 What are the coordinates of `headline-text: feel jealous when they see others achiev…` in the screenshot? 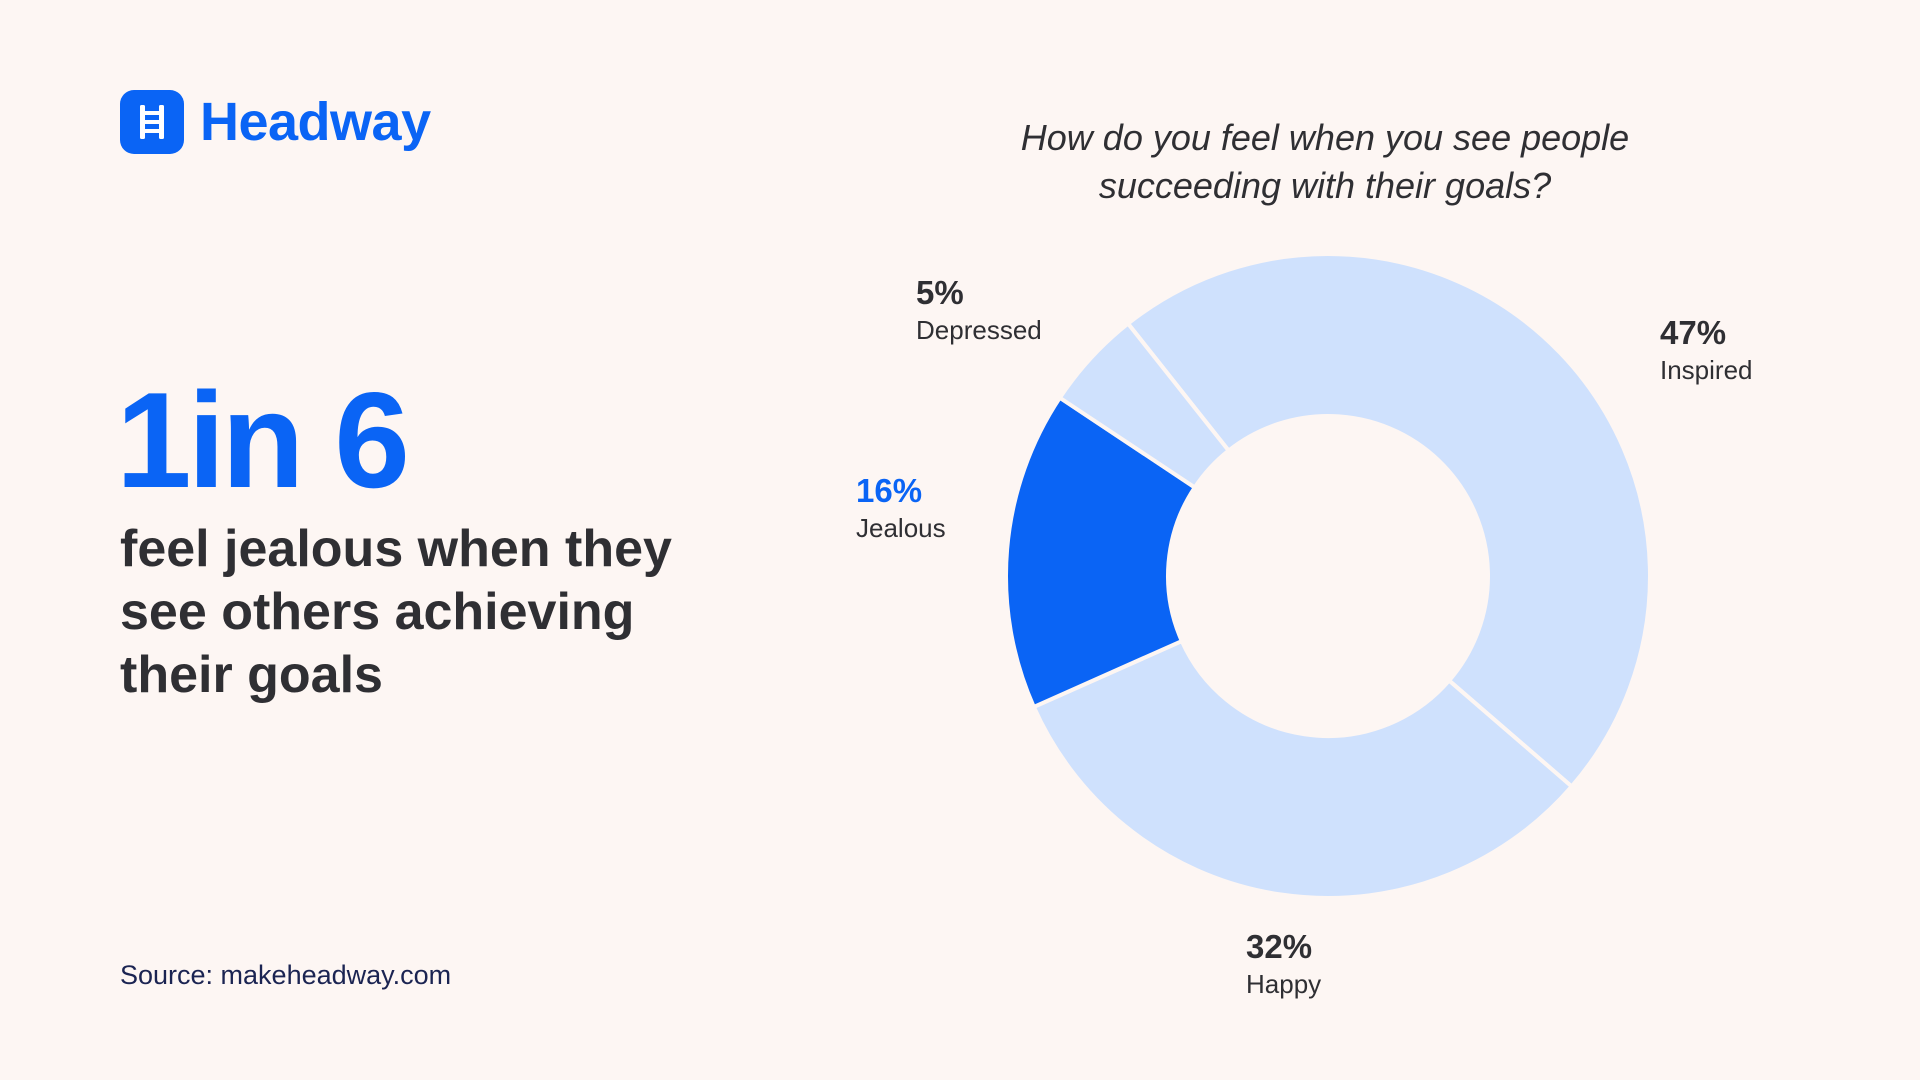 It's located at (396, 612).